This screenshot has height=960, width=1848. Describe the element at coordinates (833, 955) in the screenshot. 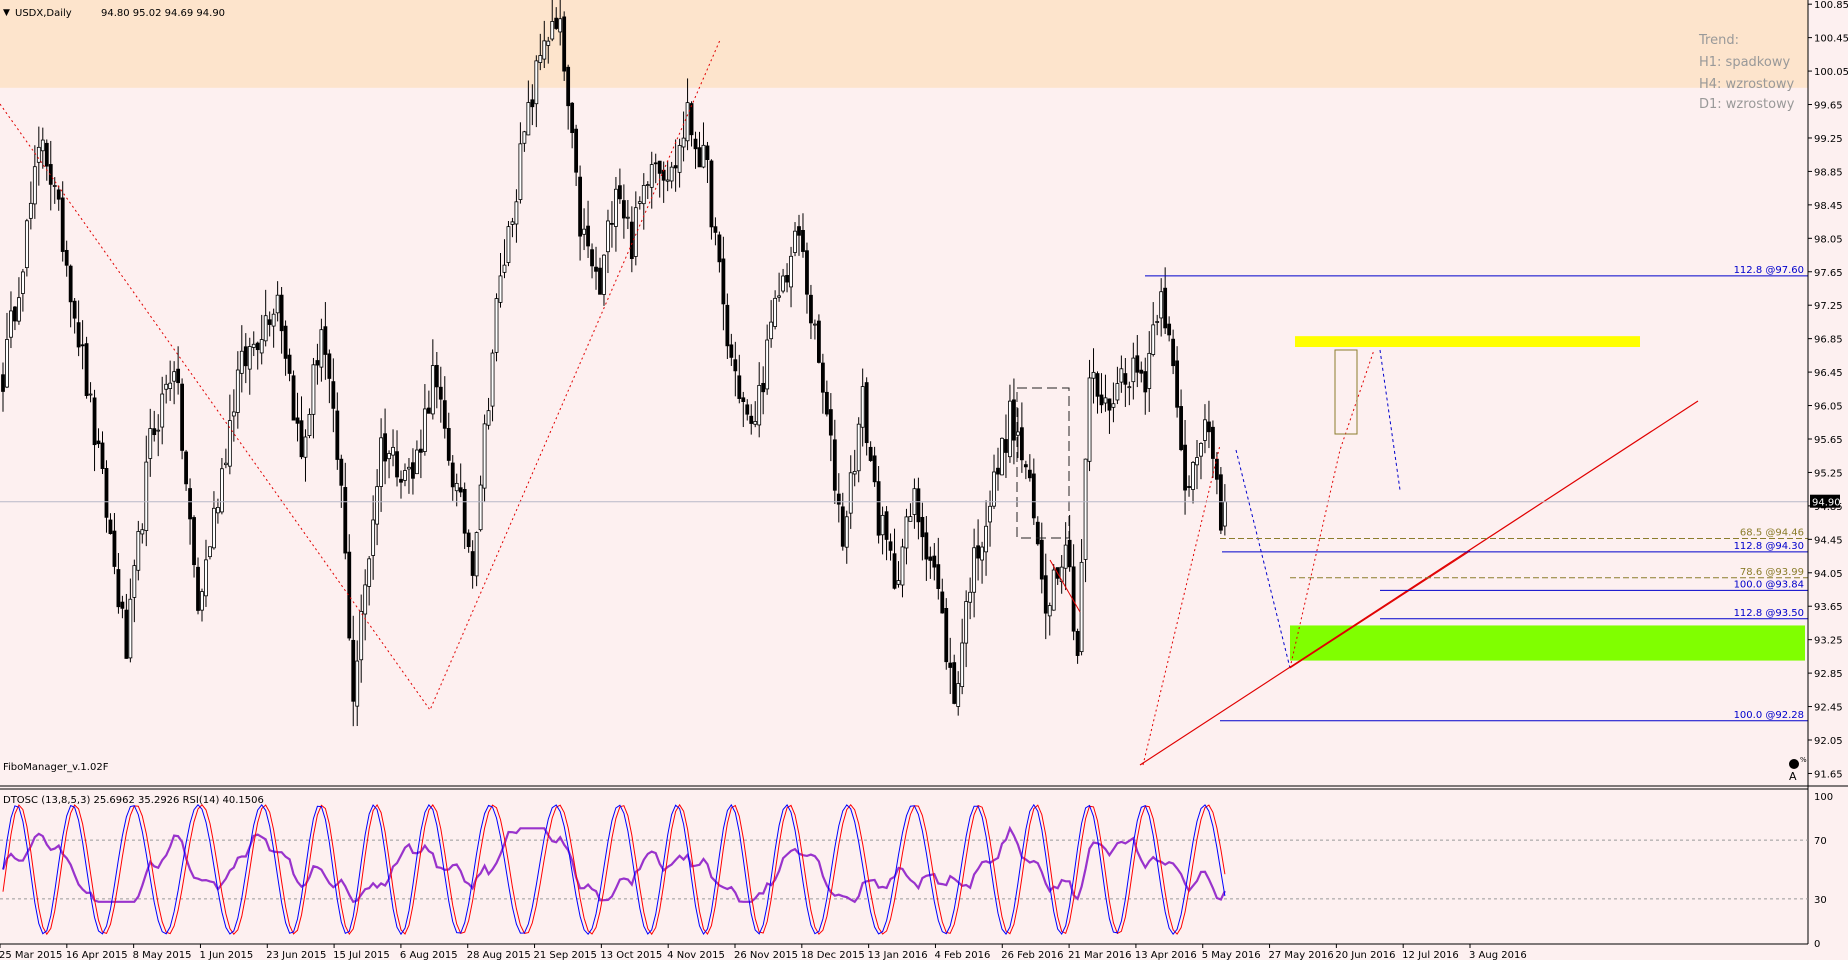

I see `date-tick-label: 18 Dec 2015` at that location.